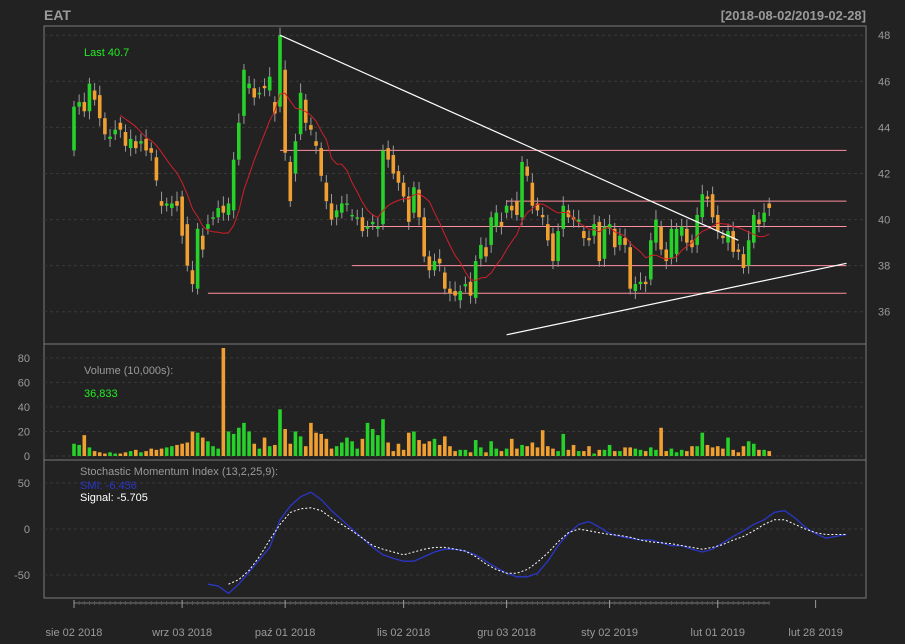  Describe the element at coordinates (27, 530) in the screenshot. I see `smi-tick-label: 0` at that location.